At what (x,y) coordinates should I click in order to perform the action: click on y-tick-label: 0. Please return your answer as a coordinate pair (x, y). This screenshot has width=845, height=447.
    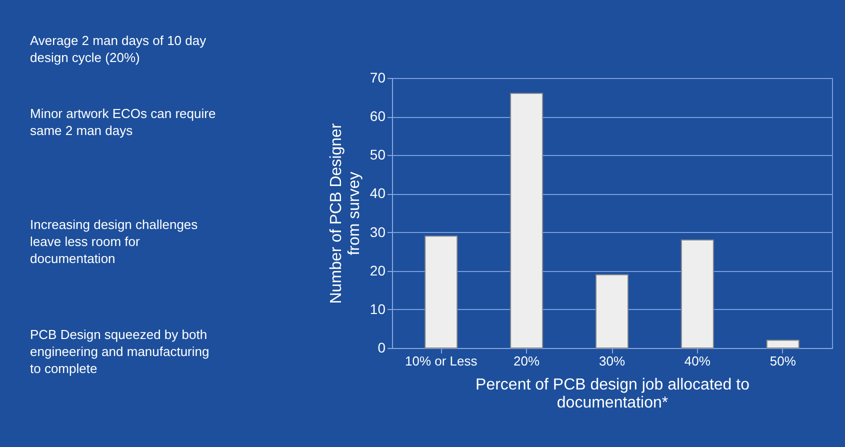
    Looking at the image, I should click on (382, 348).